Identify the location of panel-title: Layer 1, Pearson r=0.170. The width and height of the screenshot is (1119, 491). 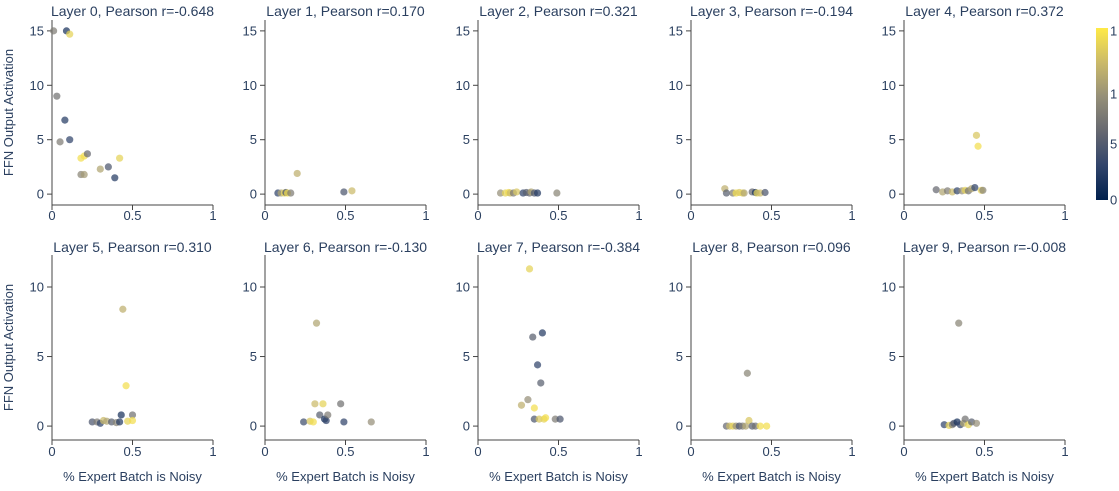
(345, 11).